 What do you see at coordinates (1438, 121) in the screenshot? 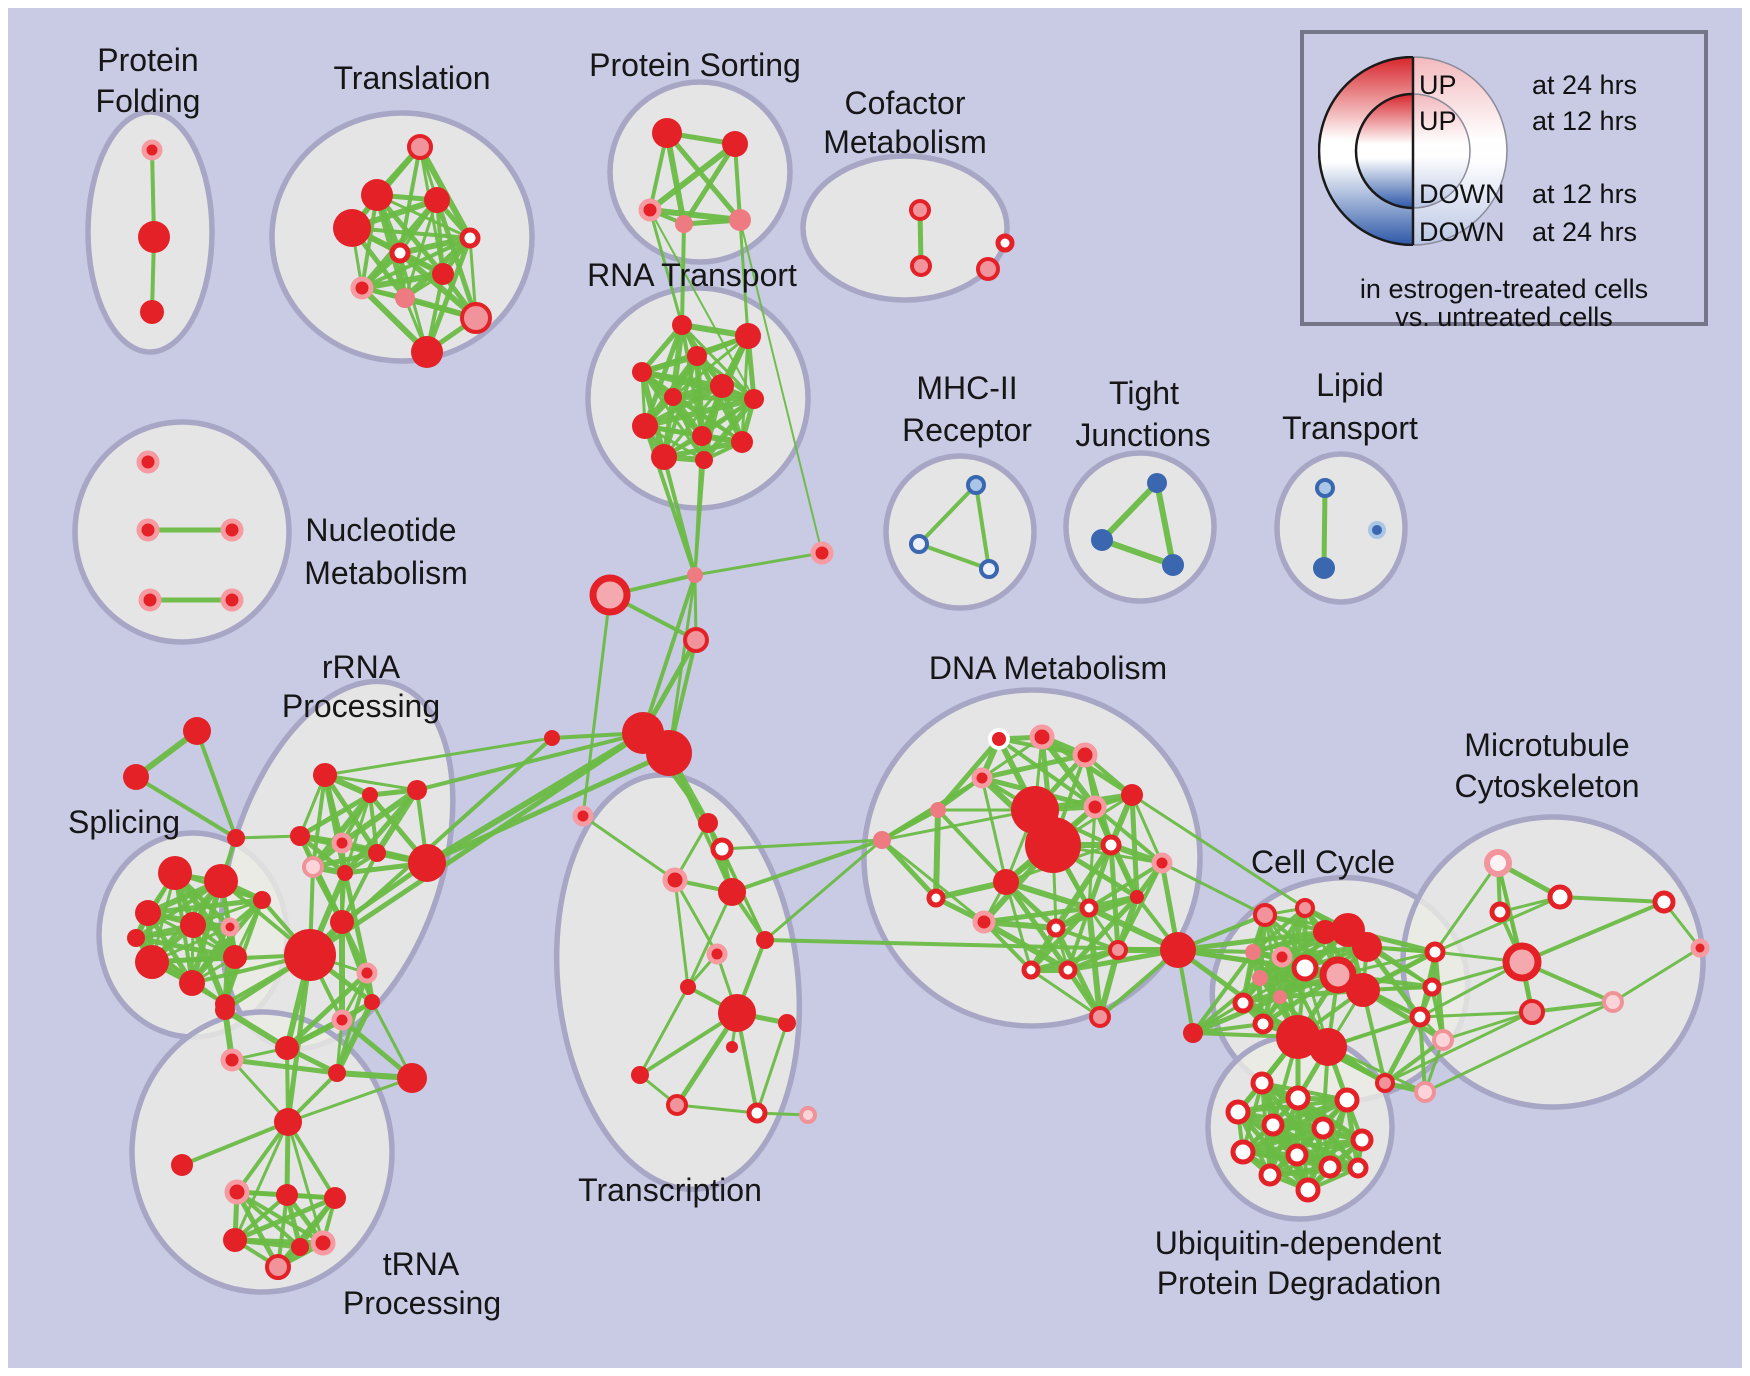
I see `legend-state-up-12: UP` at bounding box center [1438, 121].